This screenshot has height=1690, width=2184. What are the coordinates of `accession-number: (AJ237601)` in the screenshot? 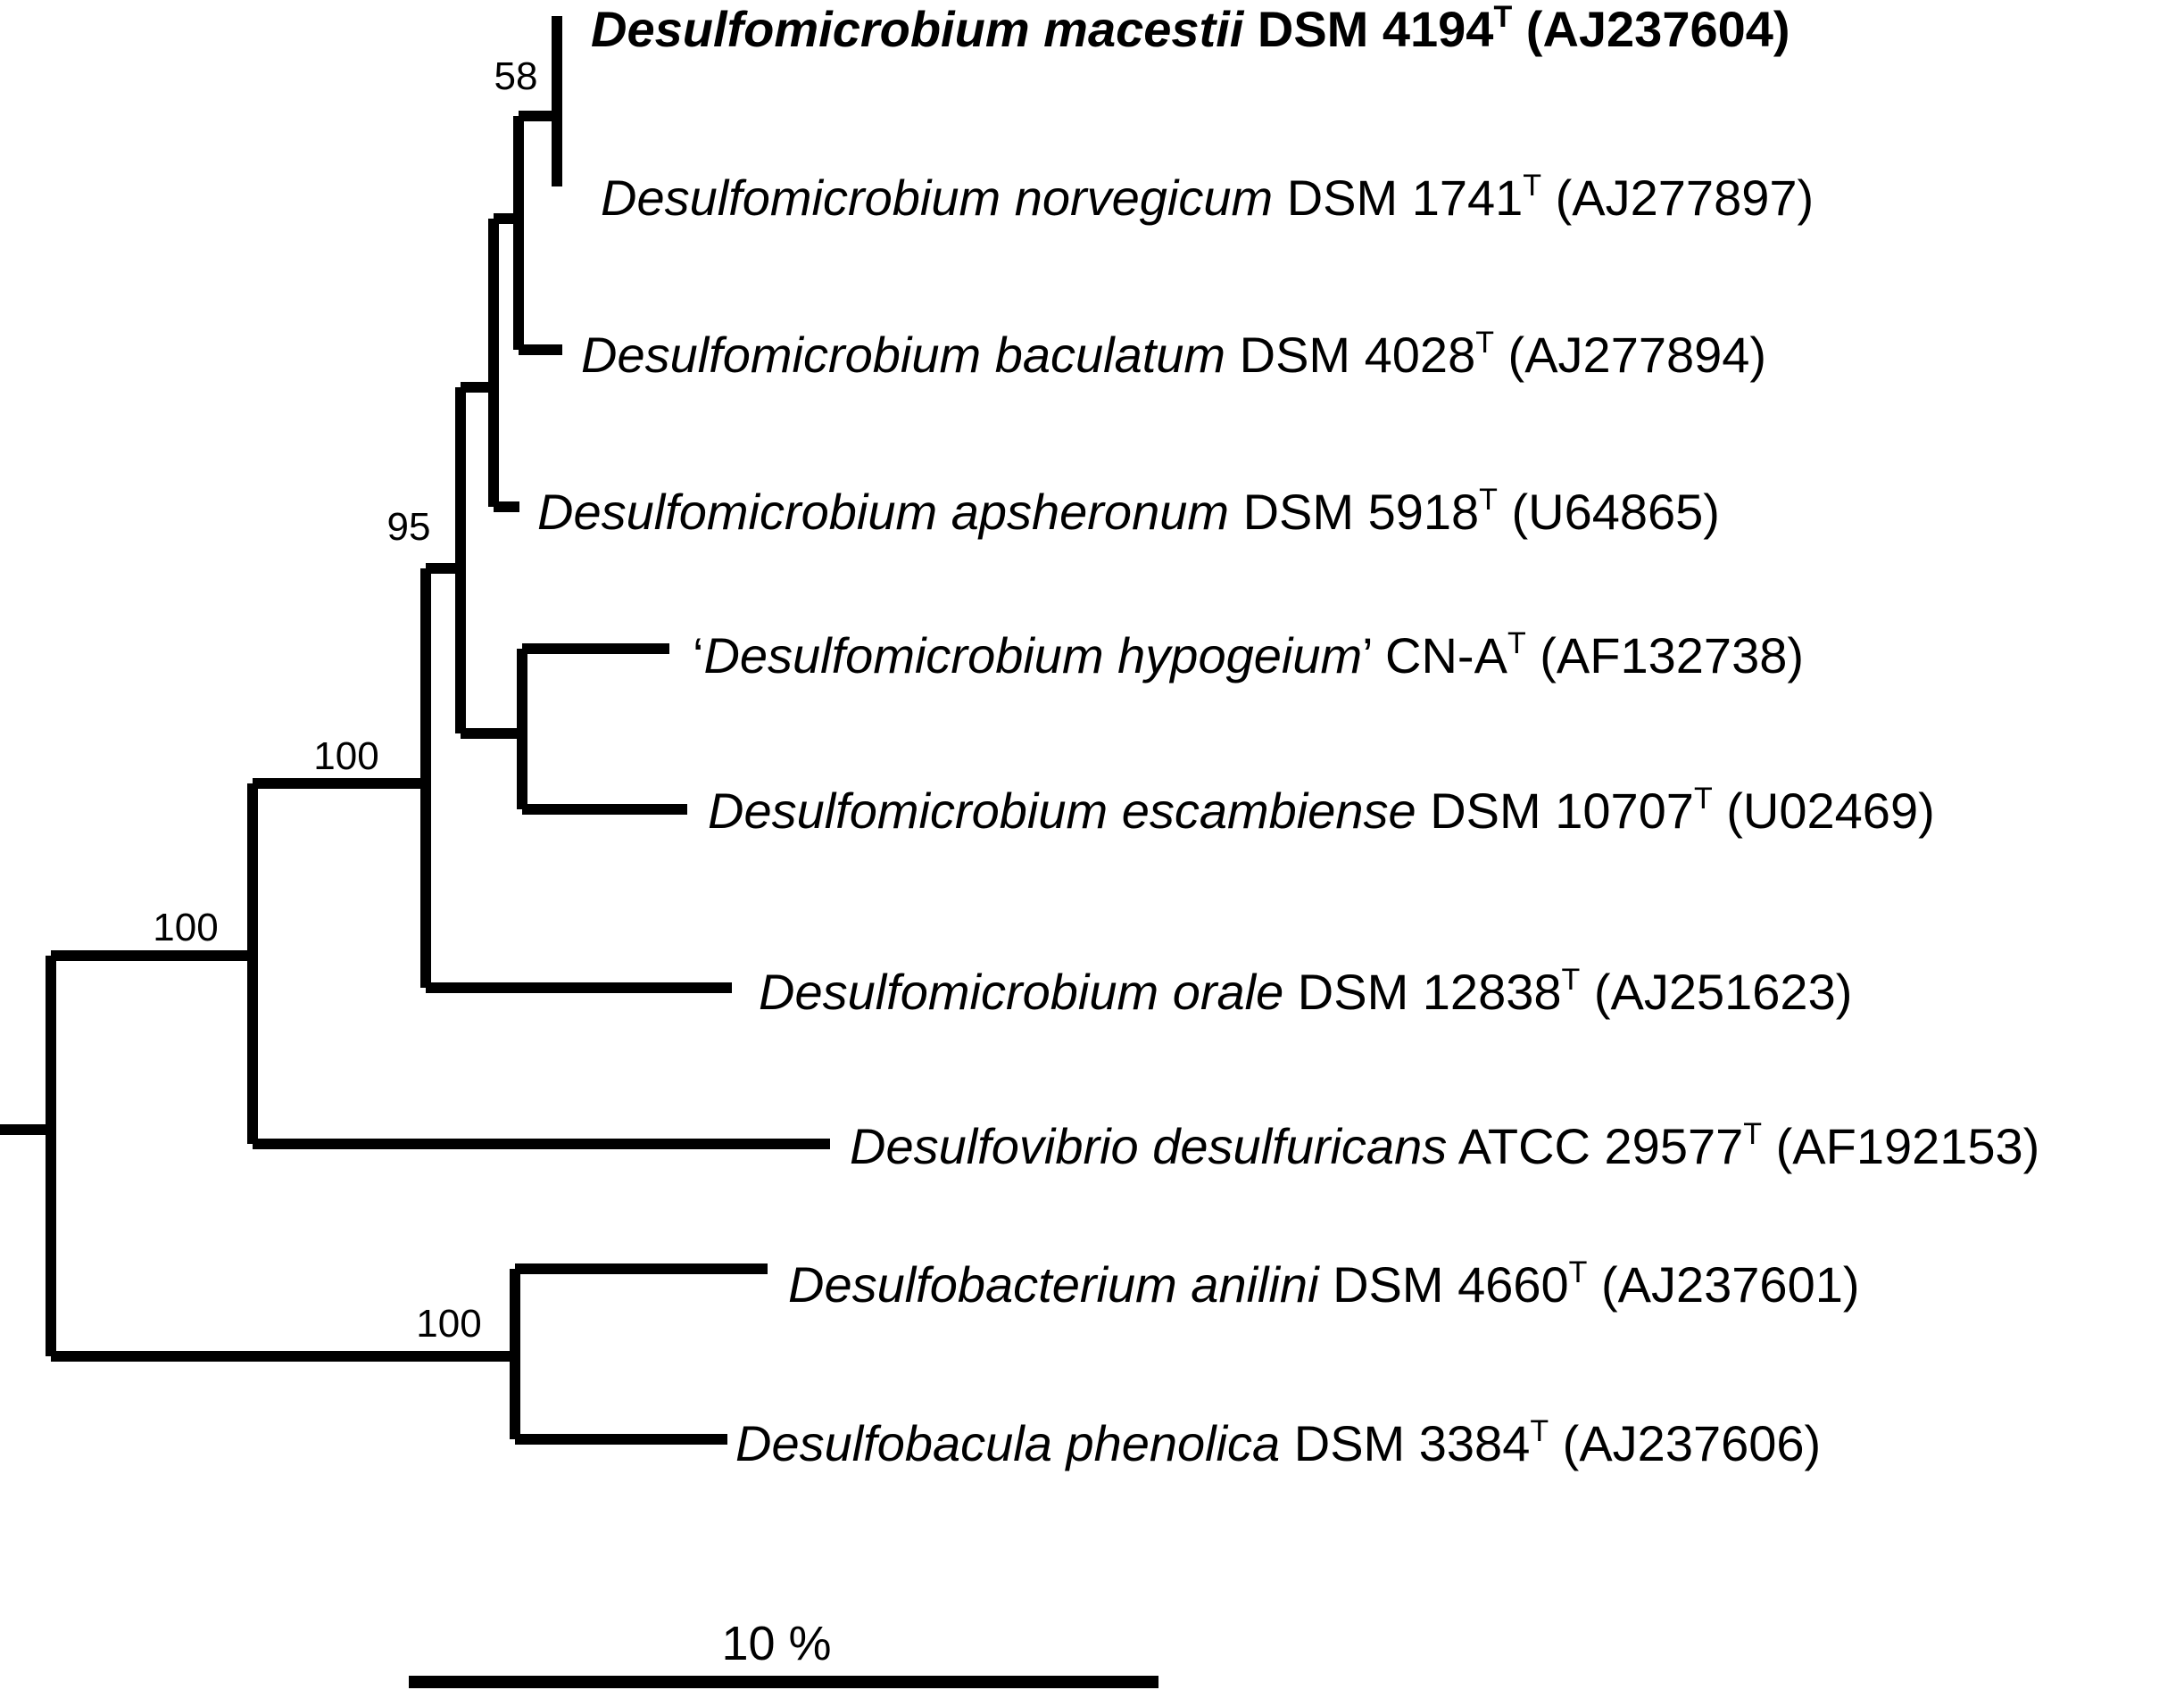 It's located at (1723, 1284).